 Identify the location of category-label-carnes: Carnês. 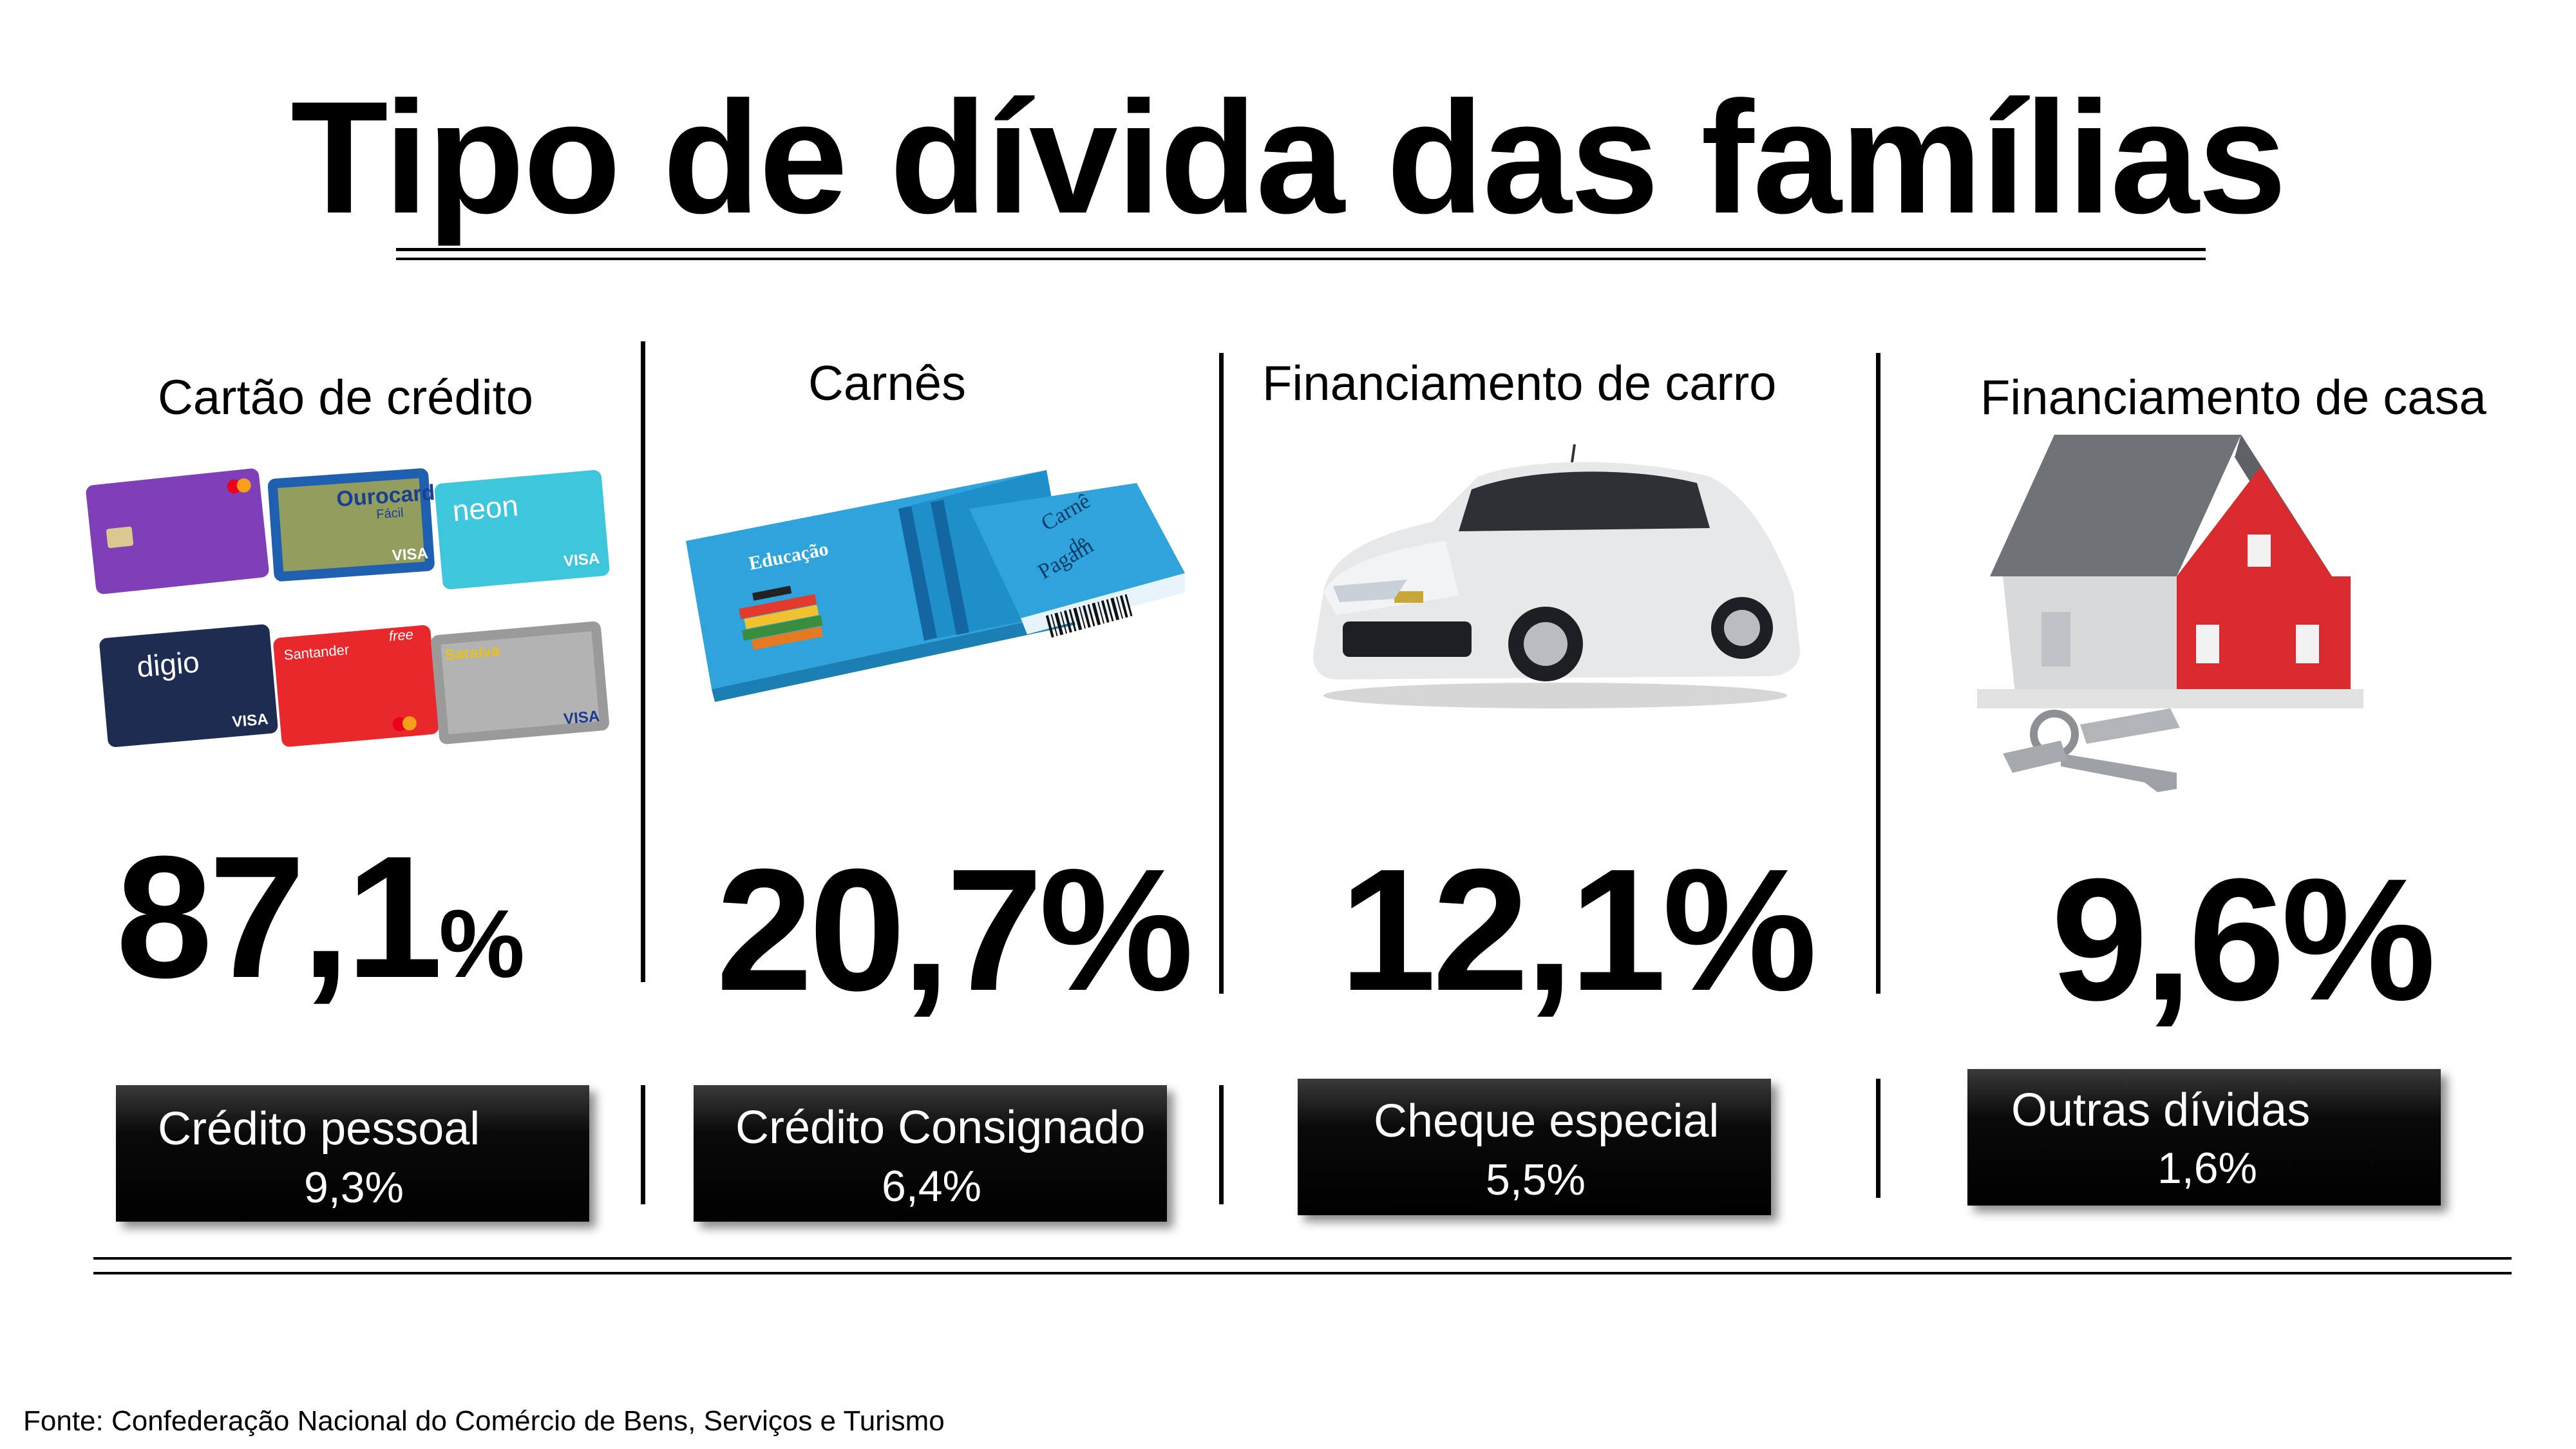
(887, 383).